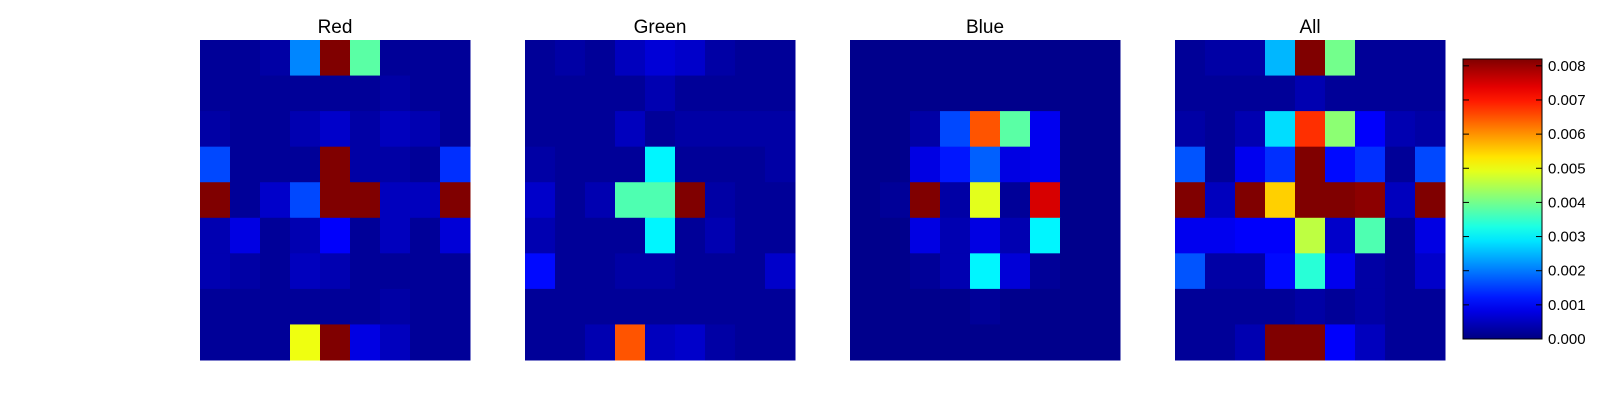 Image resolution: width=1600 pixels, height=400 pixels. Describe the element at coordinates (1567, 202) in the screenshot. I see `colorbar-tick-label: 0.004` at that location.